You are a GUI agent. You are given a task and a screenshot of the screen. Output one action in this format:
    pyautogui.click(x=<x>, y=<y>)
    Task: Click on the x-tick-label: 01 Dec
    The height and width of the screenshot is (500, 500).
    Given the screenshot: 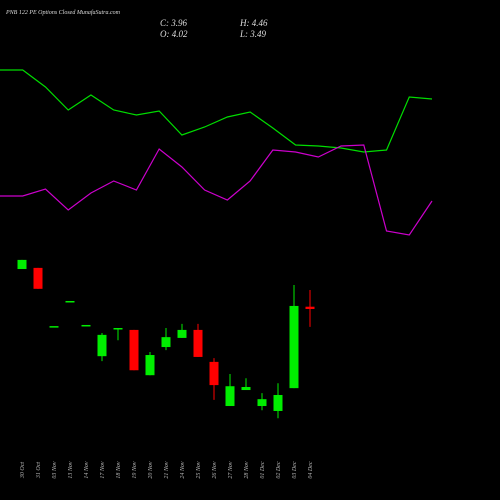 What is the action you would take?
    pyautogui.click(x=263, y=469)
    